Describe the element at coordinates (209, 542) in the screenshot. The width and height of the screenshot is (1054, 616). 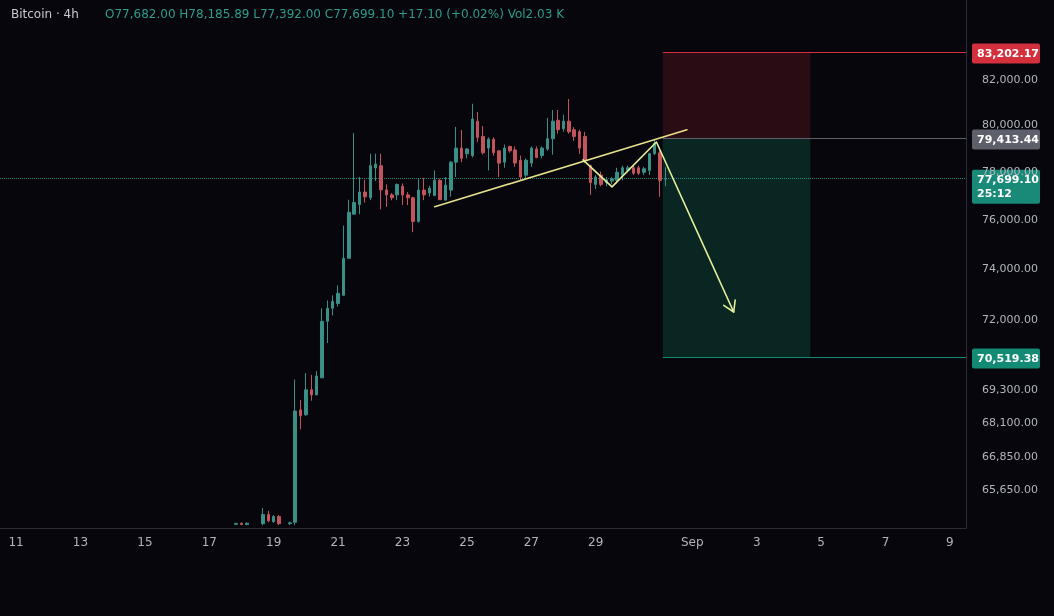
I see `x-tick-label: 17` at that location.